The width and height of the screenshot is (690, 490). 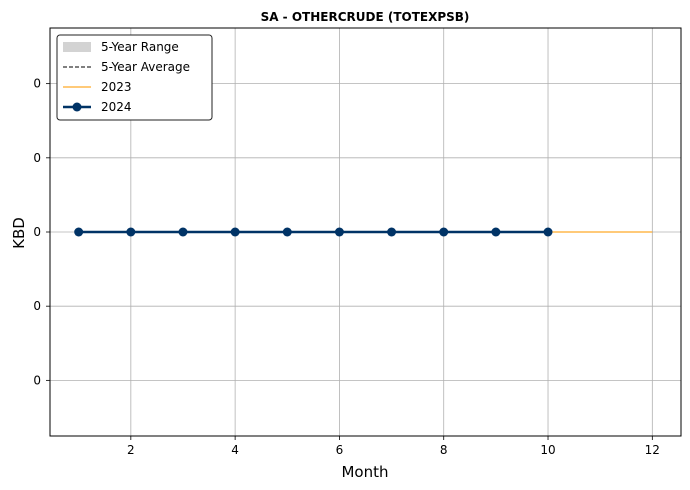 I want to click on legend-label-5-year-range: 5-Year Range, so click(x=140, y=47).